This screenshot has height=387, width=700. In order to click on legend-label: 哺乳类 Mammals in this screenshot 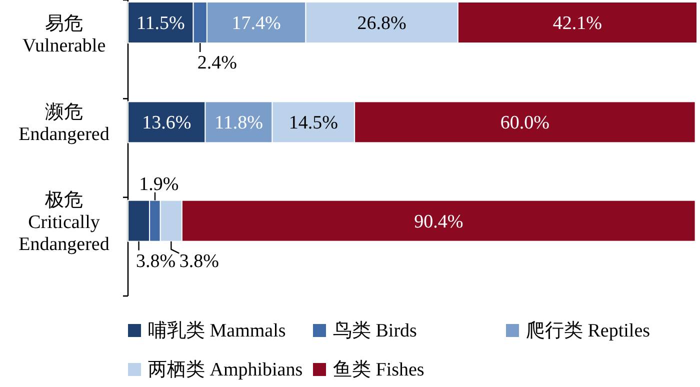, I will do `click(217, 331)`.